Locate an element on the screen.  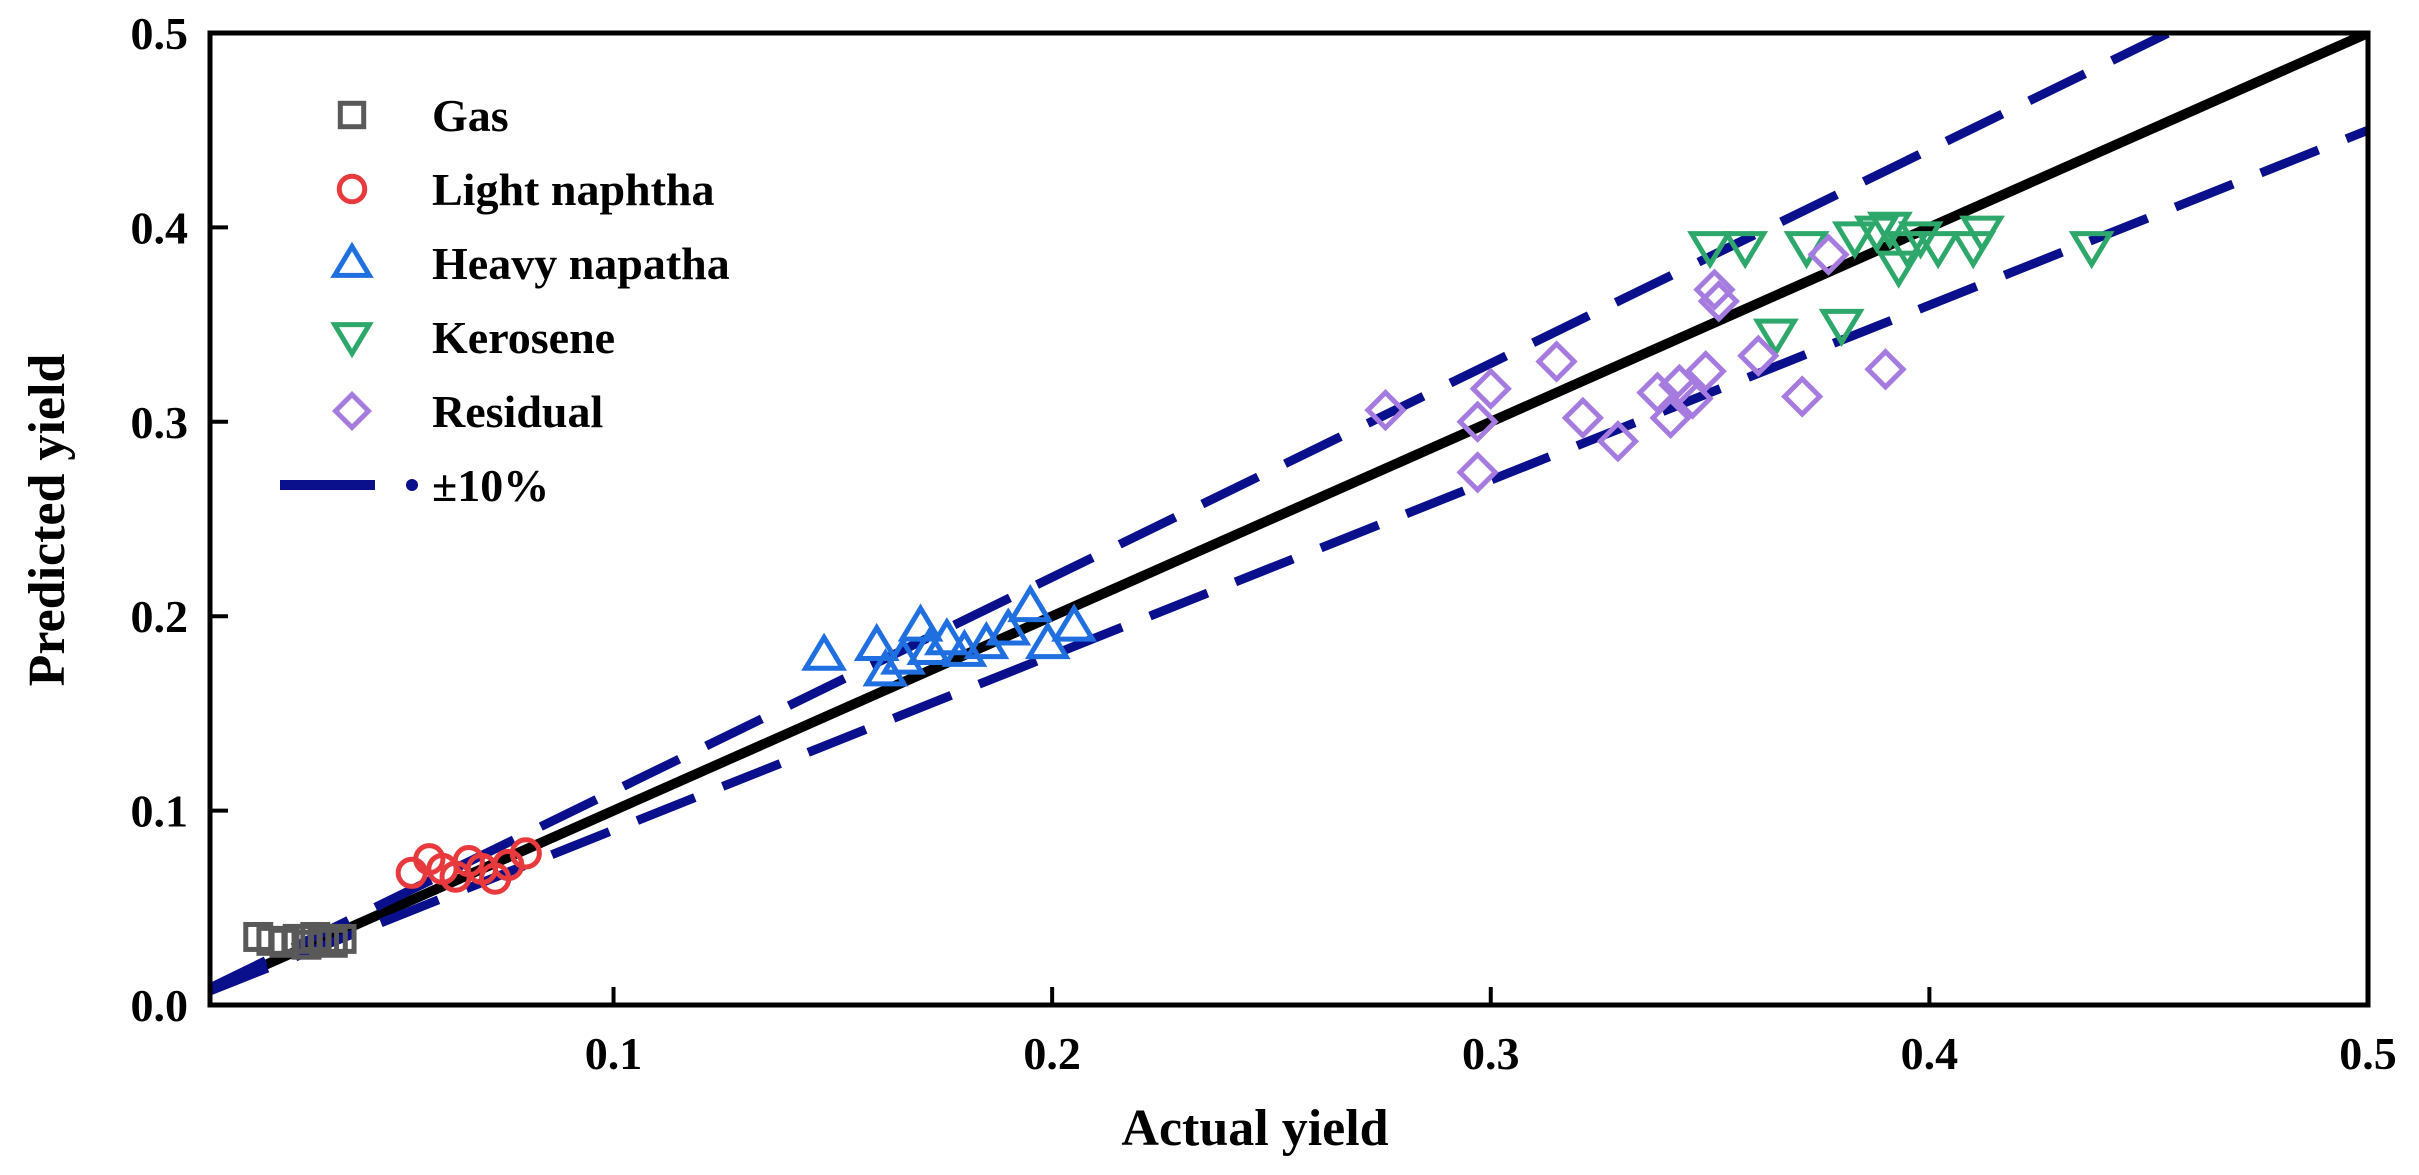
legend-label: ±10% is located at coordinates (490, 485).